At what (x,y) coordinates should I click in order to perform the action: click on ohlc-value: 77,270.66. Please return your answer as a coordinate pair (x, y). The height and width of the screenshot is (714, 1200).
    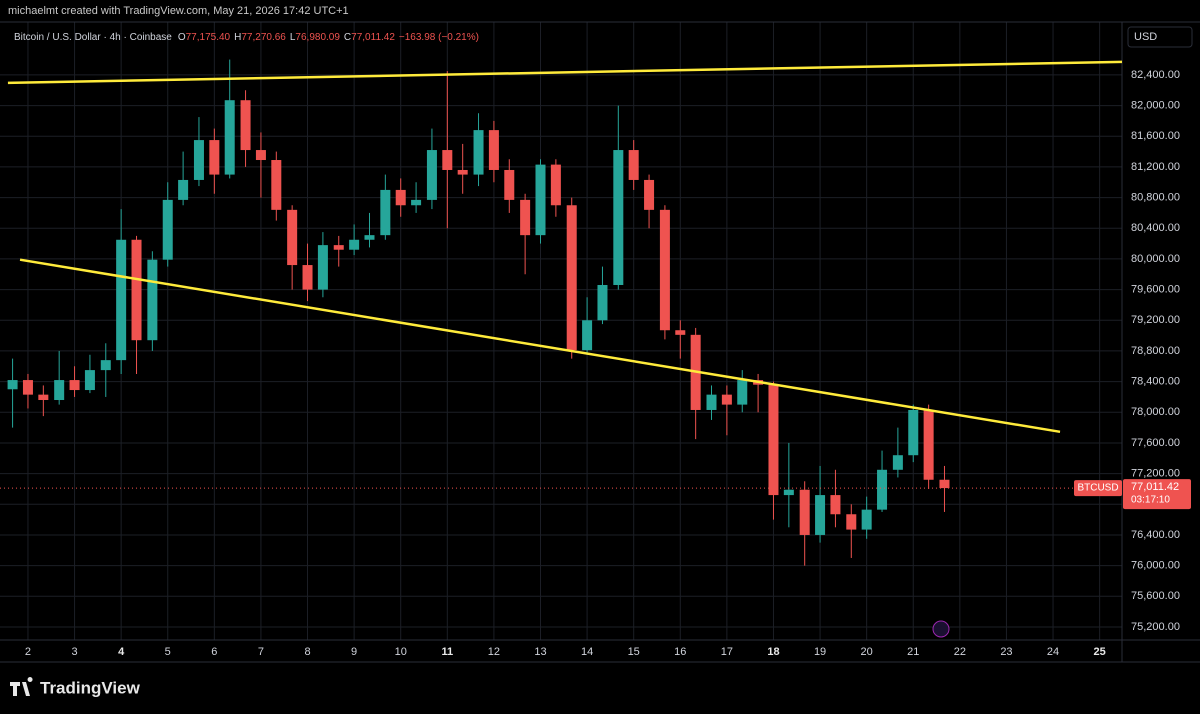
    Looking at the image, I should click on (263, 37).